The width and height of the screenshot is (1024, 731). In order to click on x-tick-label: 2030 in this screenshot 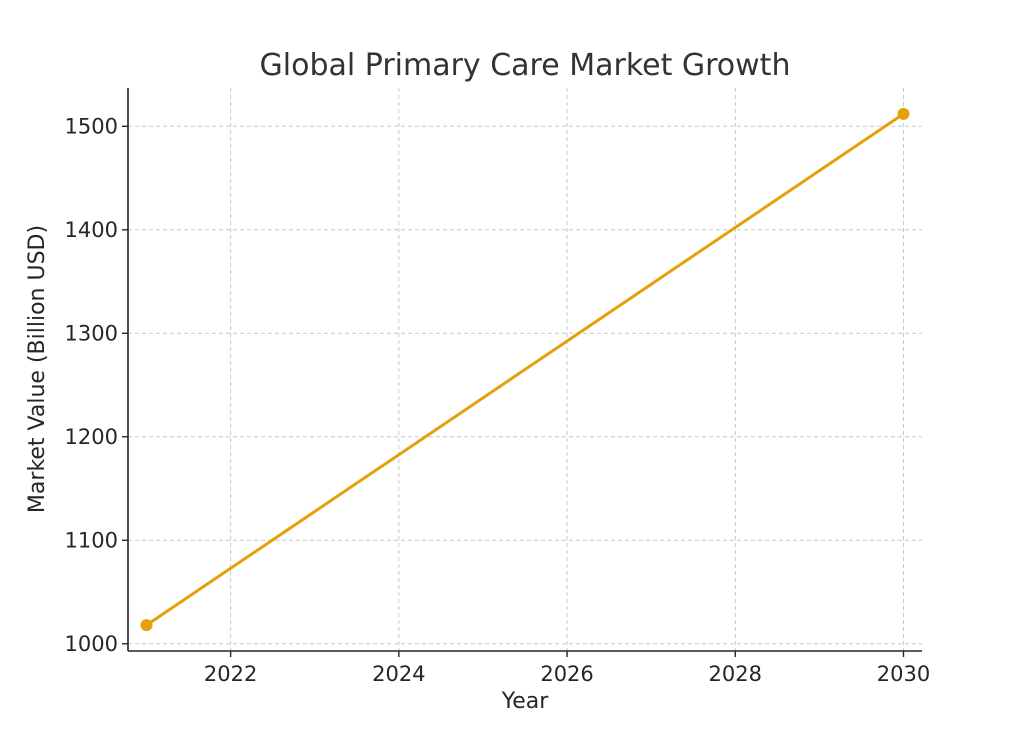, I will do `click(903, 674)`.